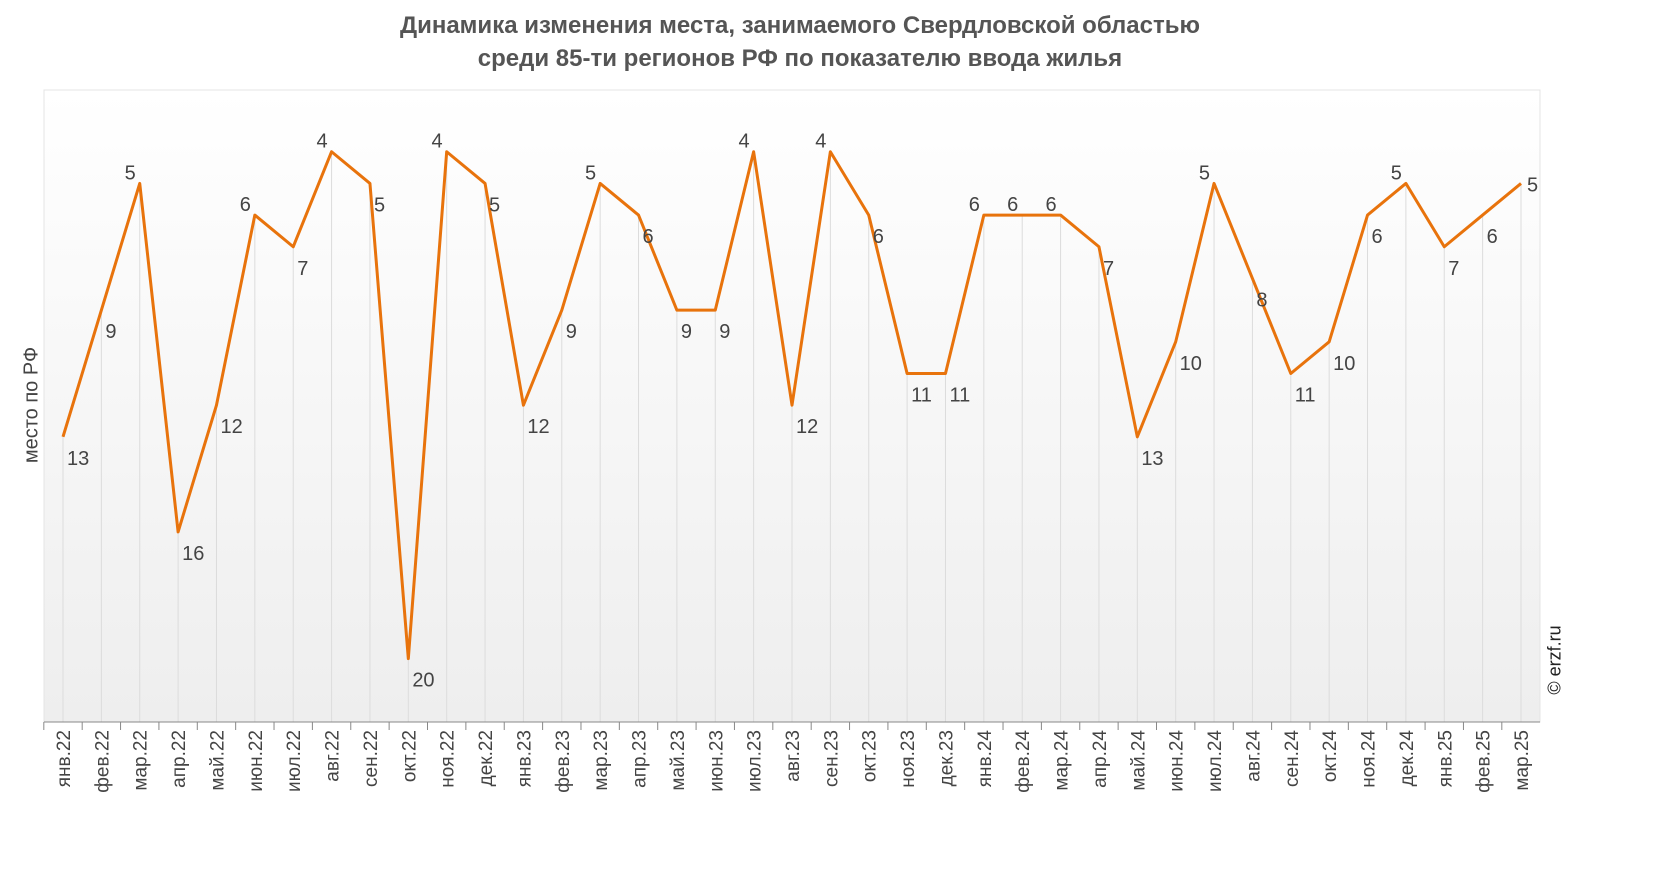 The height and width of the screenshot is (872, 1666). What do you see at coordinates (793, 756) in the screenshot?
I see `x-tick-label: авг.23` at bounding box center [793, 756].